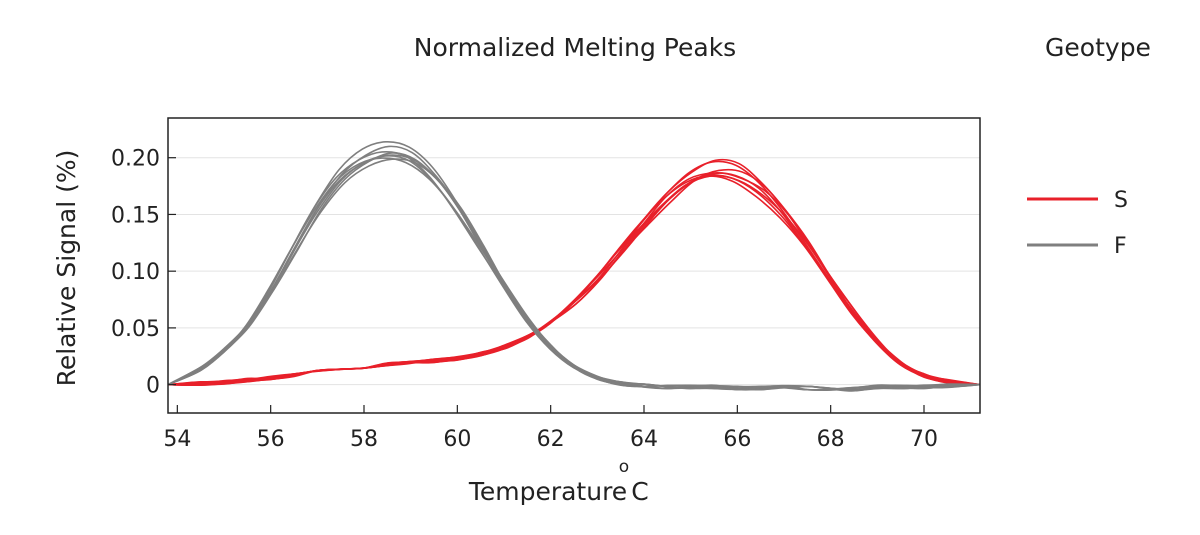 The height and width of the screenshot is (535, 1200). What do you see at coordinates (66, 268) in the screenshot?
I see `y-axis-label: Relative Signal (%)` at bounding box center [66, 268].